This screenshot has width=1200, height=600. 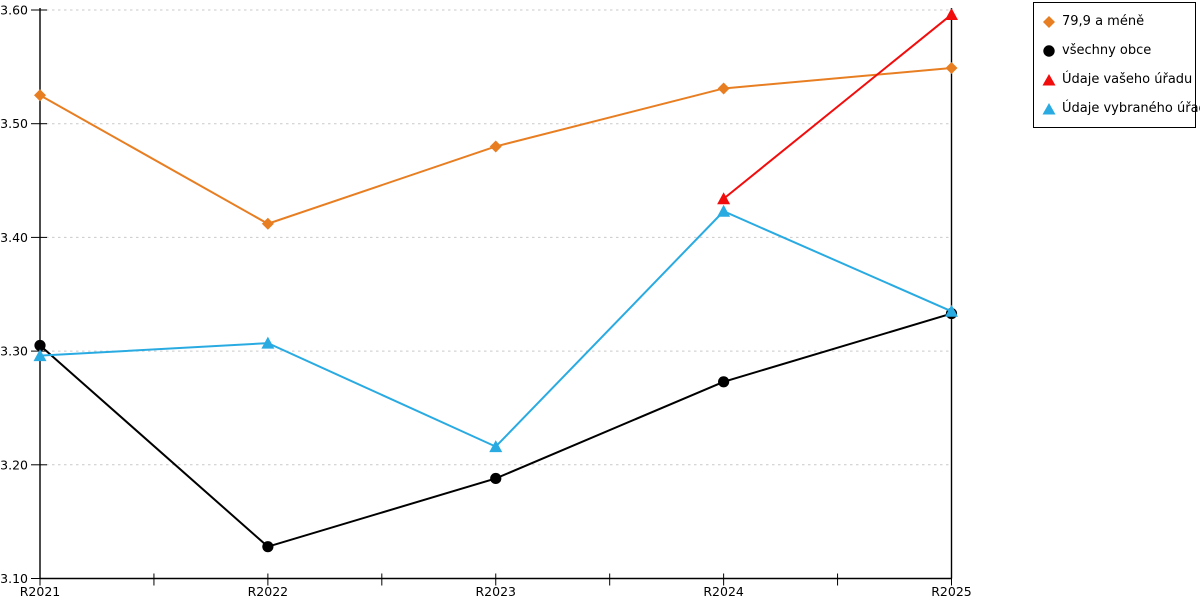 I want to click on legend-item-79-9-a-mene: 79,9 a méně, so click(x=1116, y=21).